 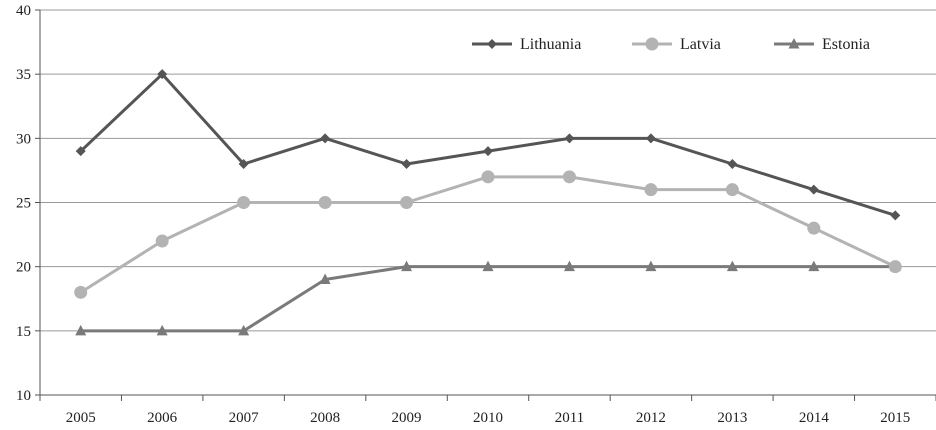 What do you see at coordinates (794, 43) in the screenshot?
I see `legend-marker-estonia` at bounding box center [794, 43].